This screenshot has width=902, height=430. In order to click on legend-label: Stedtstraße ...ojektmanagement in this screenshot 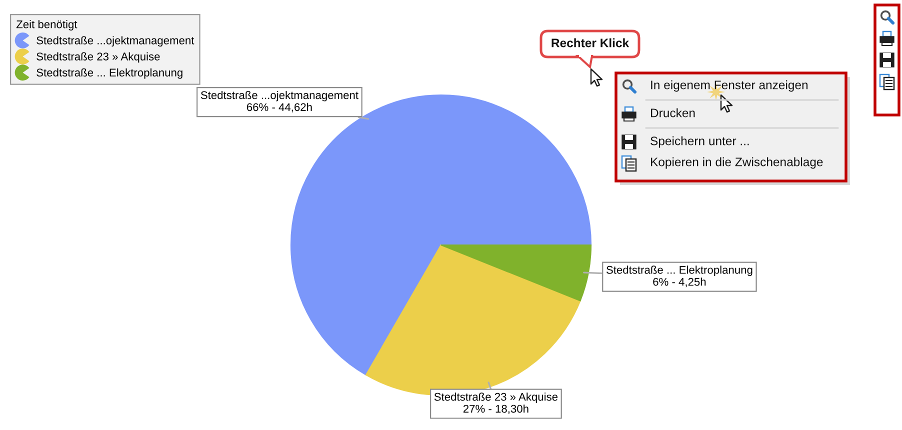, I will do `click(115, 41)`.